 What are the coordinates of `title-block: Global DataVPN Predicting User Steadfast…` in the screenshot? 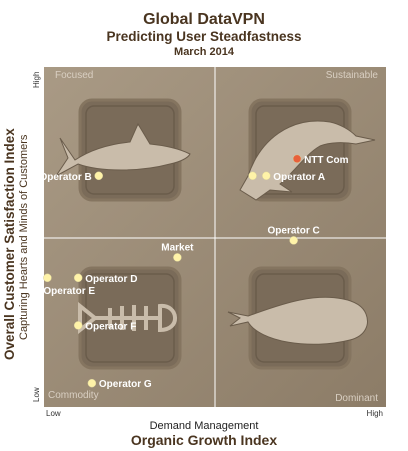 It's located at (204, 34).